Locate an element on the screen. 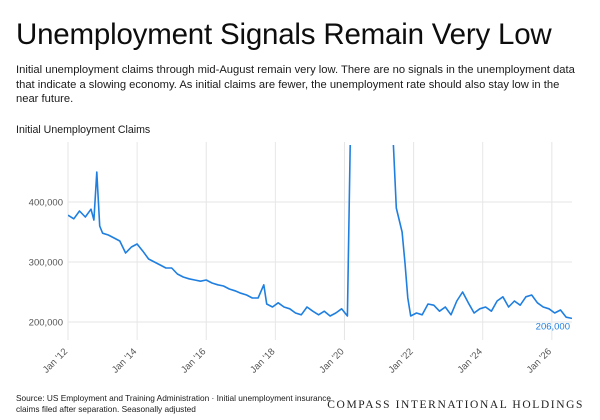 The height and width of the screenshot is (420, 600). x-tick-label: Jan '20 is located at coordinates (331, 360).